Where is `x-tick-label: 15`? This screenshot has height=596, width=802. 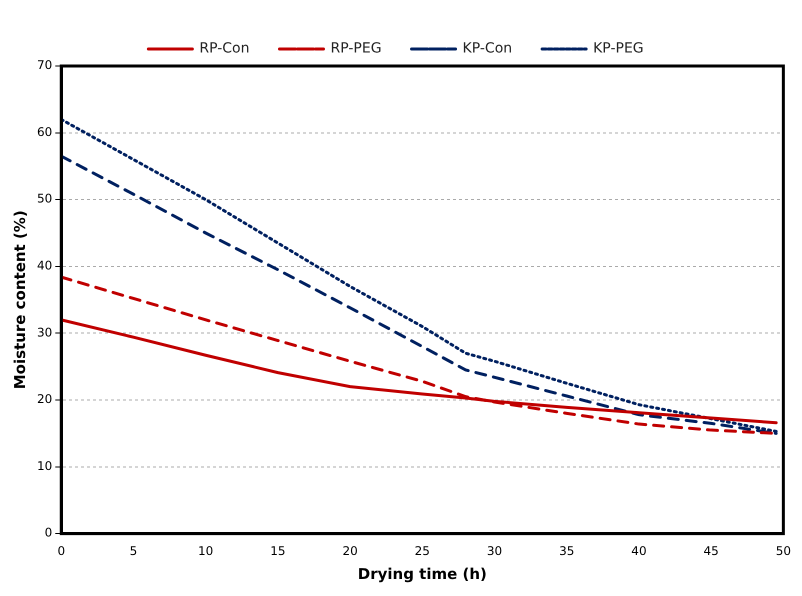
x-tick-label: 15 is located at coordinates (278, 551).